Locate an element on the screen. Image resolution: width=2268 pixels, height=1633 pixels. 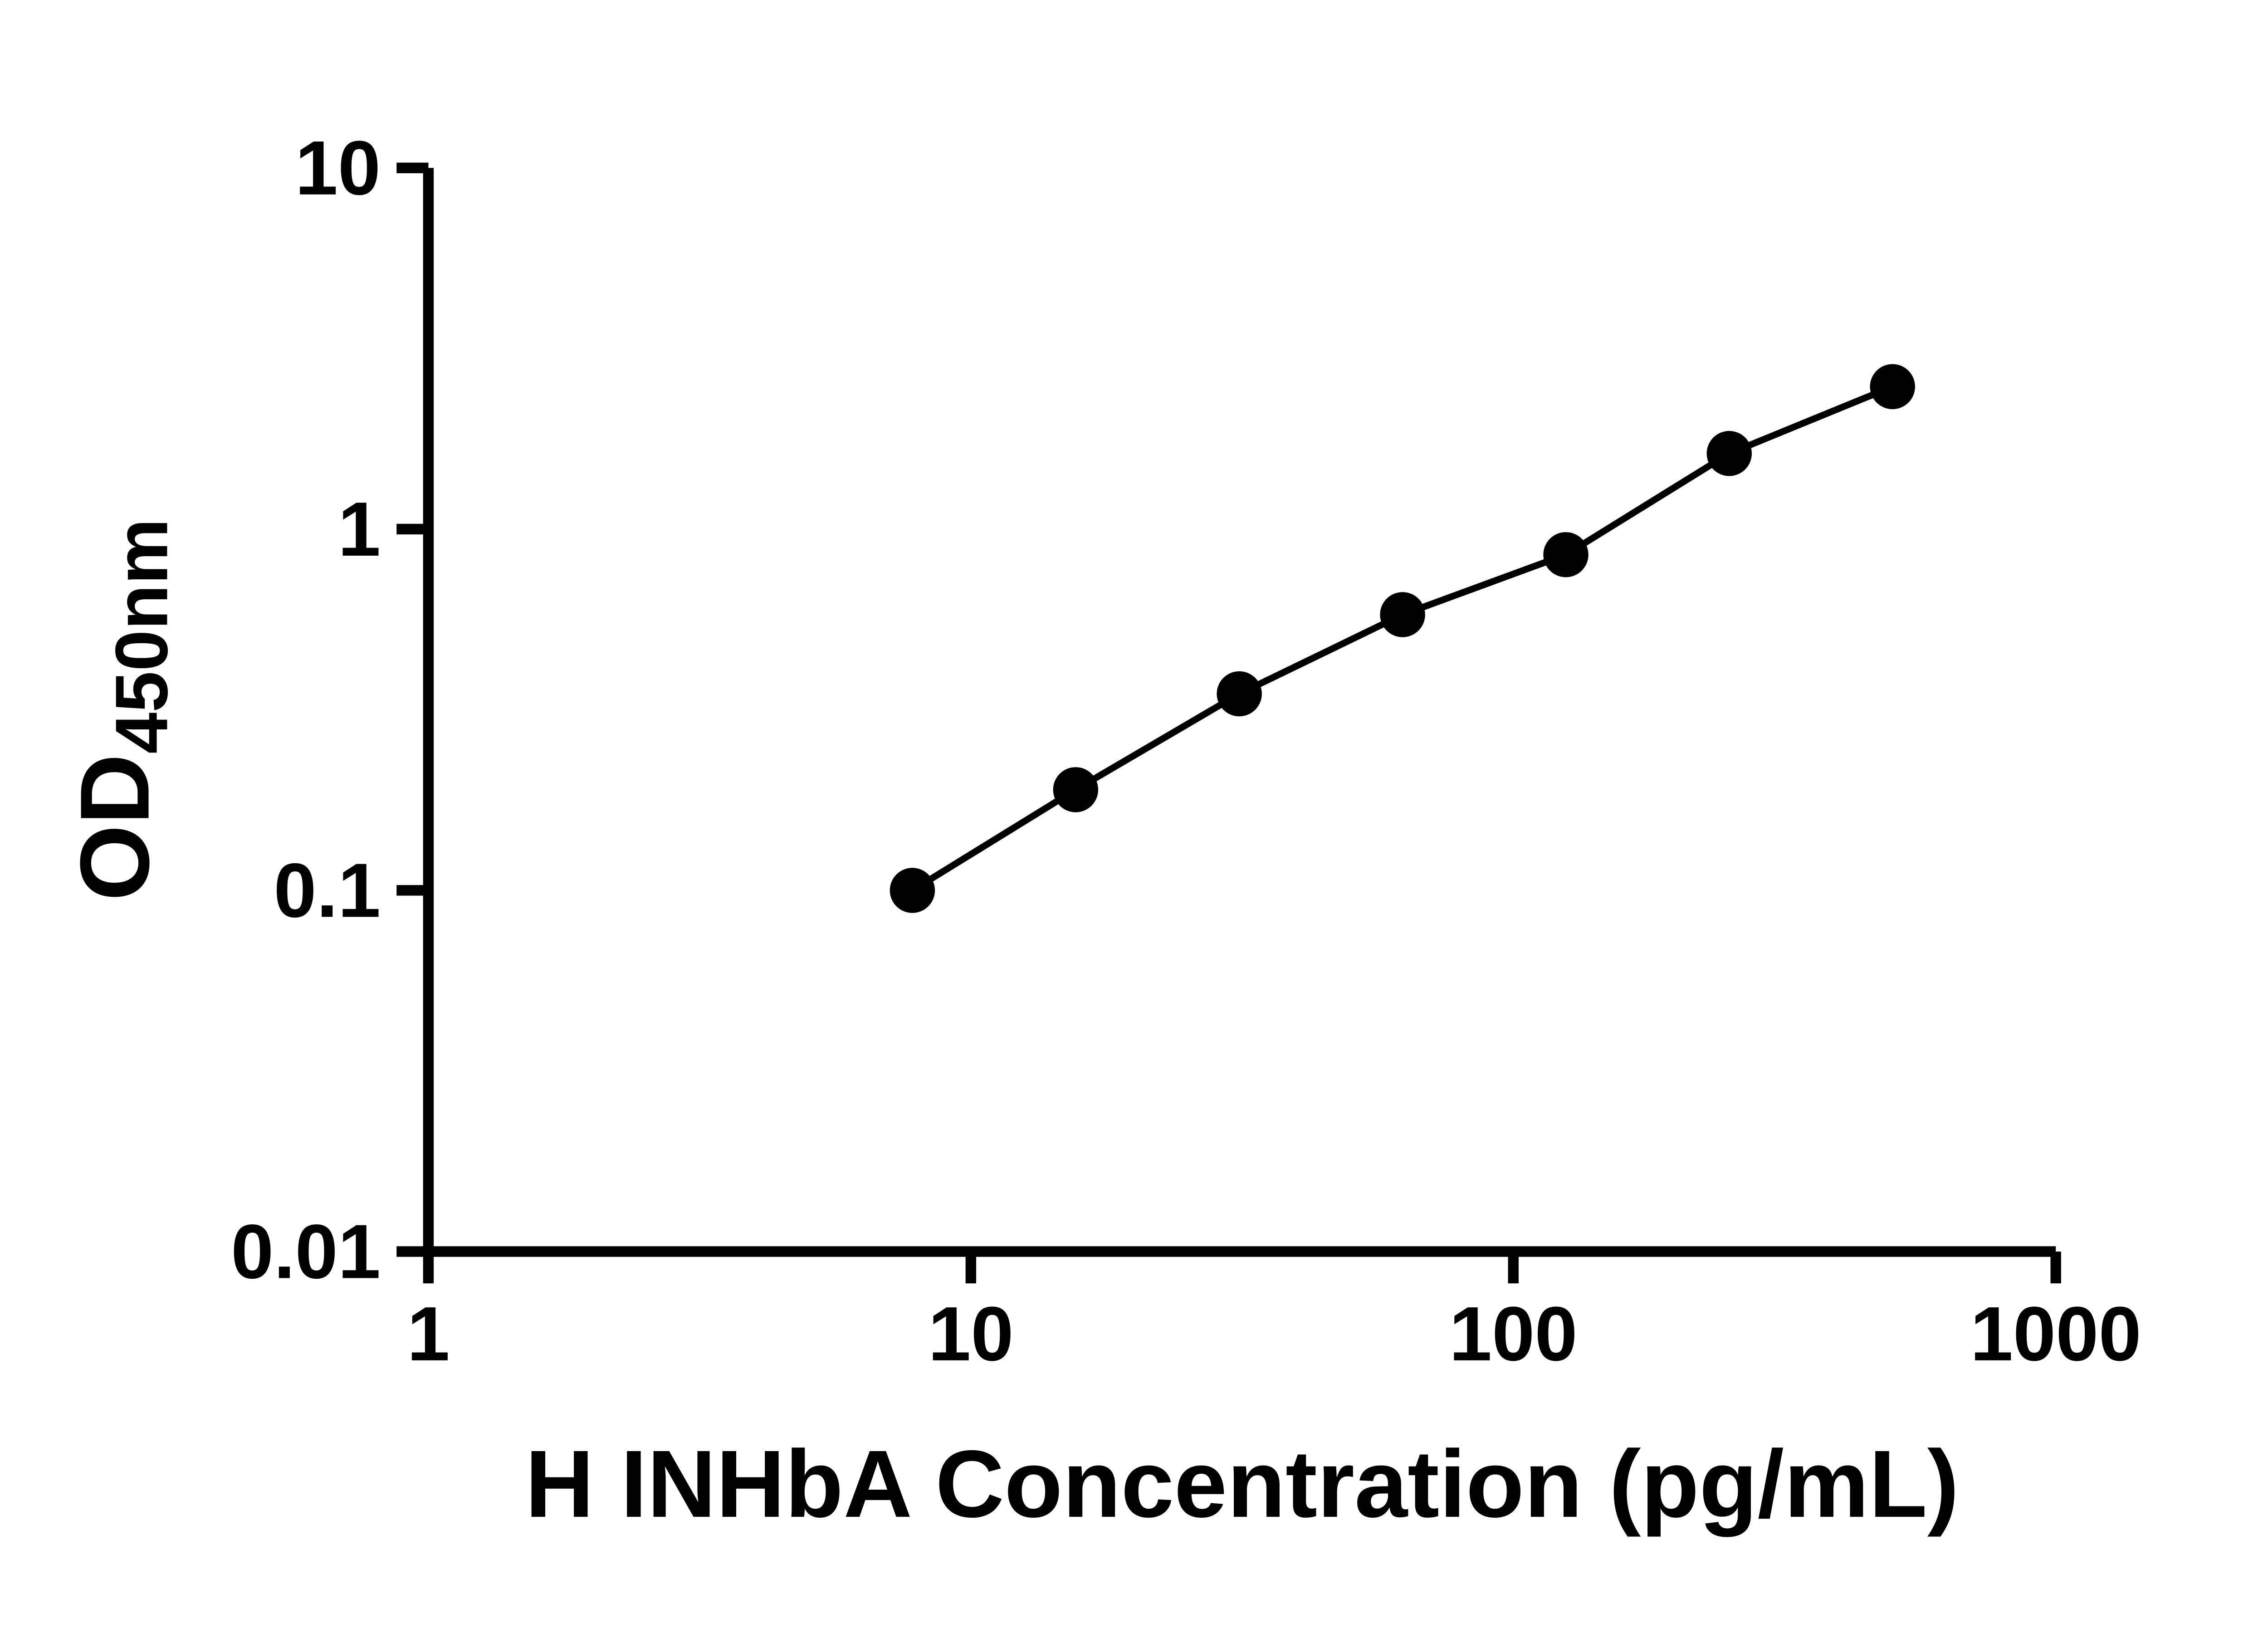
y-axis-title: OD450nm is located at coordinates (121, 709).